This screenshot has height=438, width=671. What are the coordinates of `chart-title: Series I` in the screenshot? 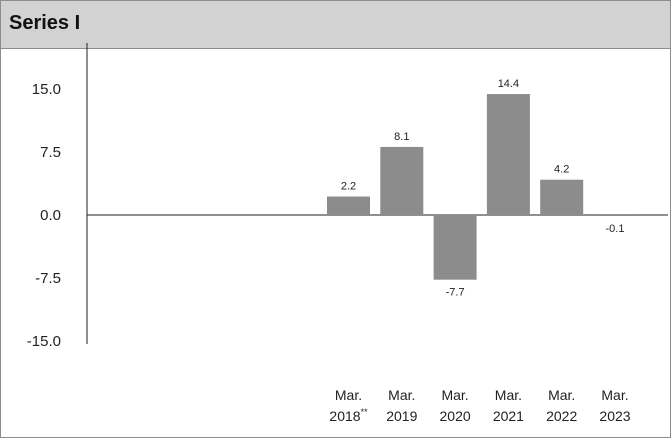 It's located at (45, 23).